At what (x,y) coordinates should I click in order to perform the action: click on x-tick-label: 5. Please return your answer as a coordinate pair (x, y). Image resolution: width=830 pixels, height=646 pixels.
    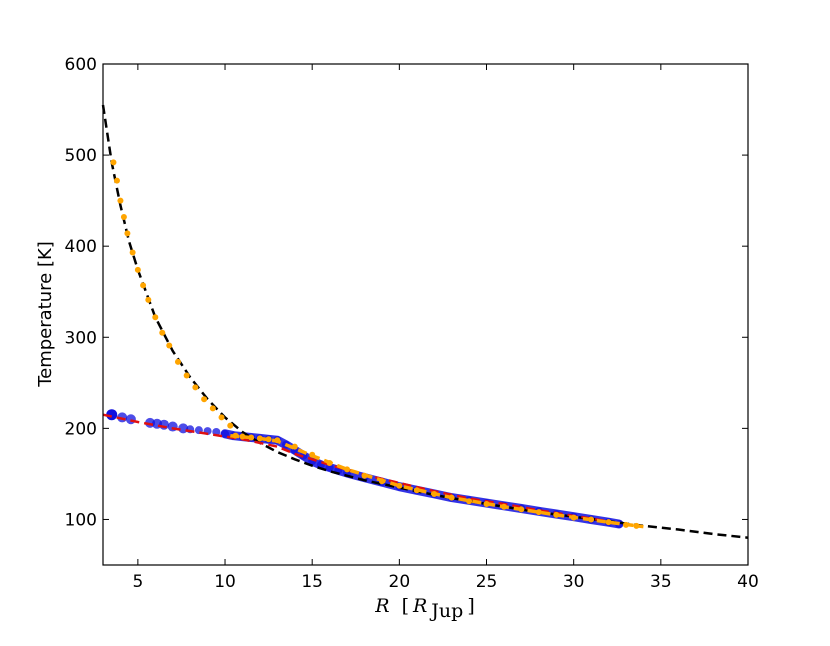
    Looking at the image, I should click on (137, 582).